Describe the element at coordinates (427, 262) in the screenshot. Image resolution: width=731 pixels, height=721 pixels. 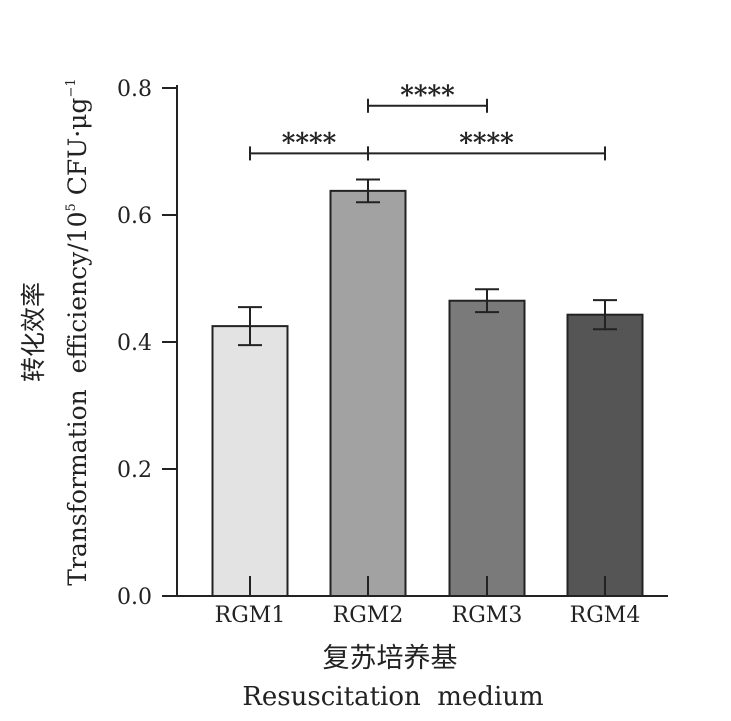
I see `error-bars-group` at that location.